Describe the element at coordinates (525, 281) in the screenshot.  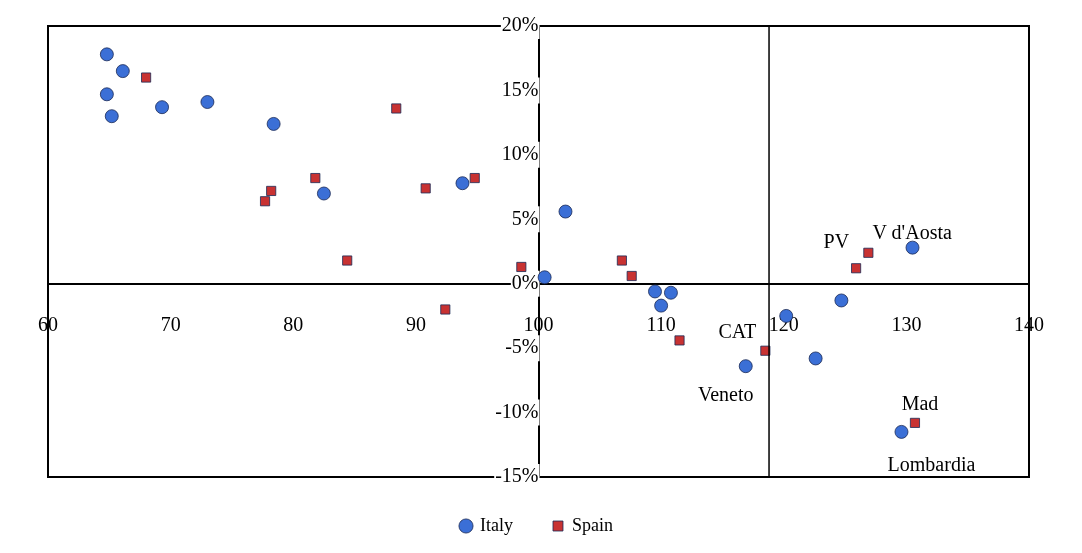
I see `y-tick-label: 0%` at that location.